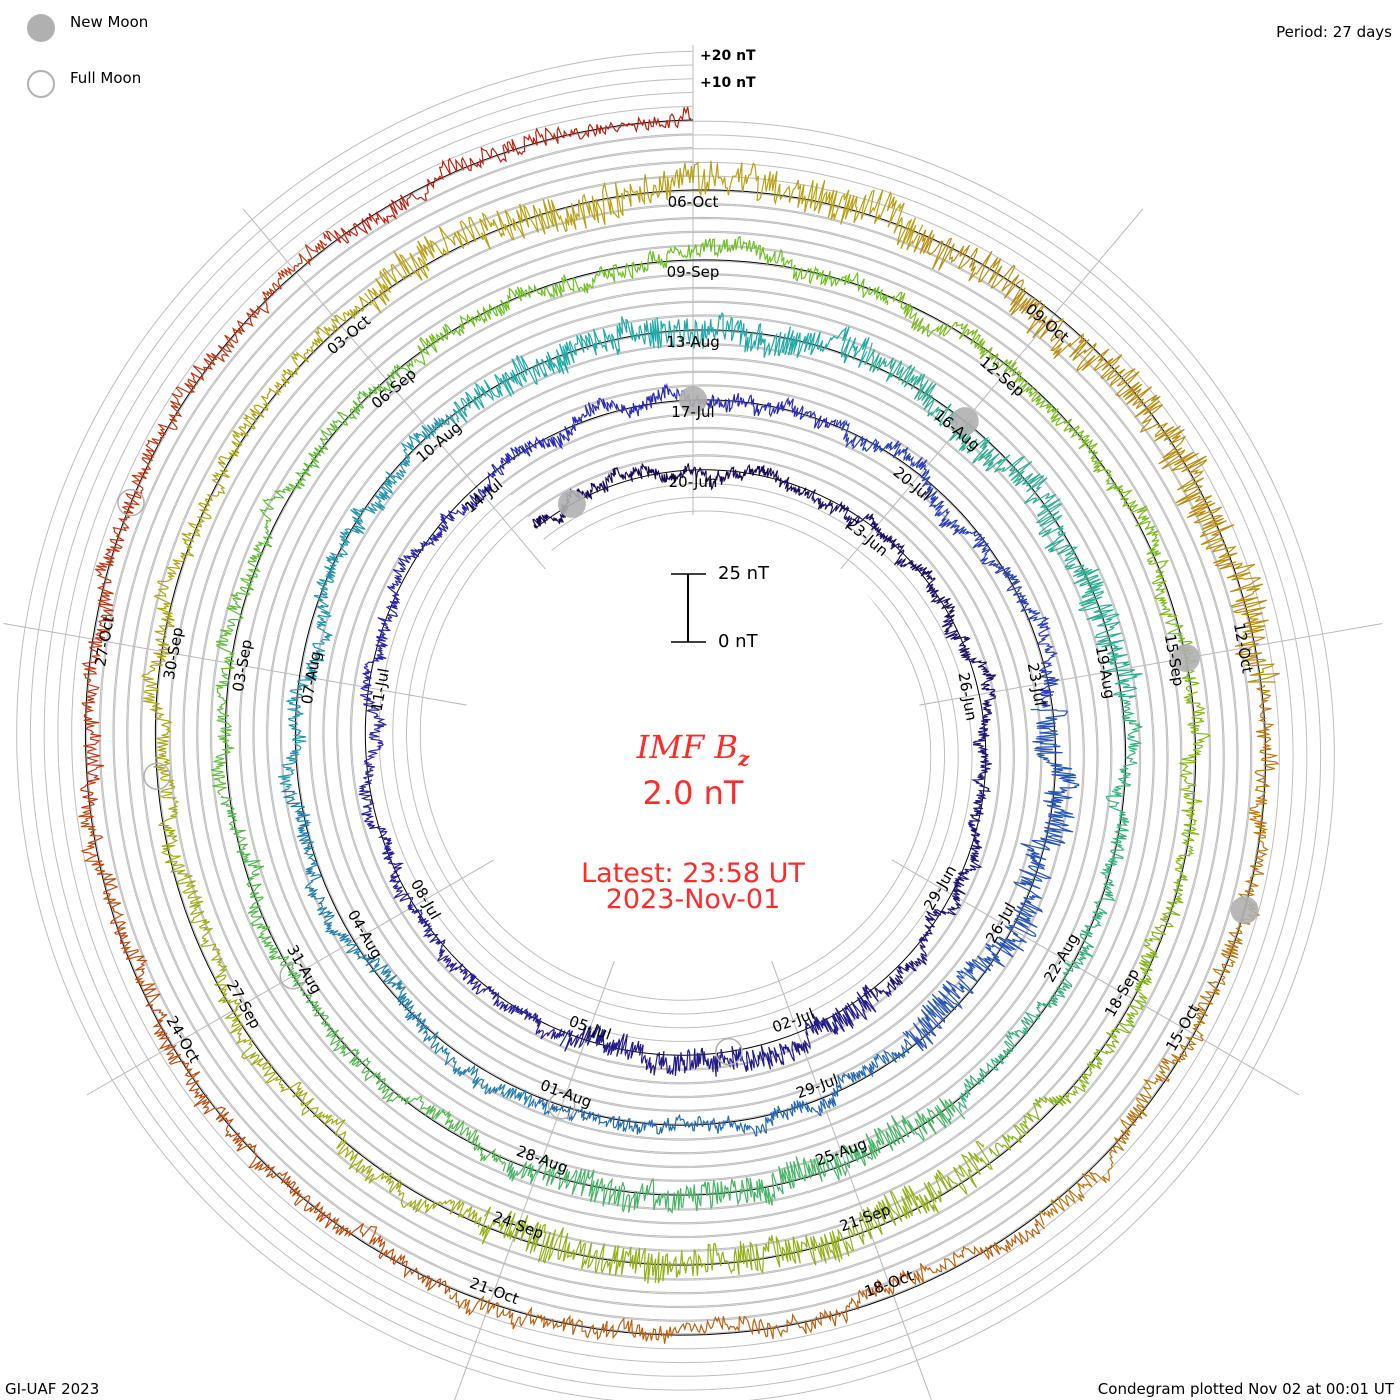  What do you see at coordinates (109, 22) in the screenshot?
I see `new-moon-legend-label: New Moon` at bounding box center [109, 22].